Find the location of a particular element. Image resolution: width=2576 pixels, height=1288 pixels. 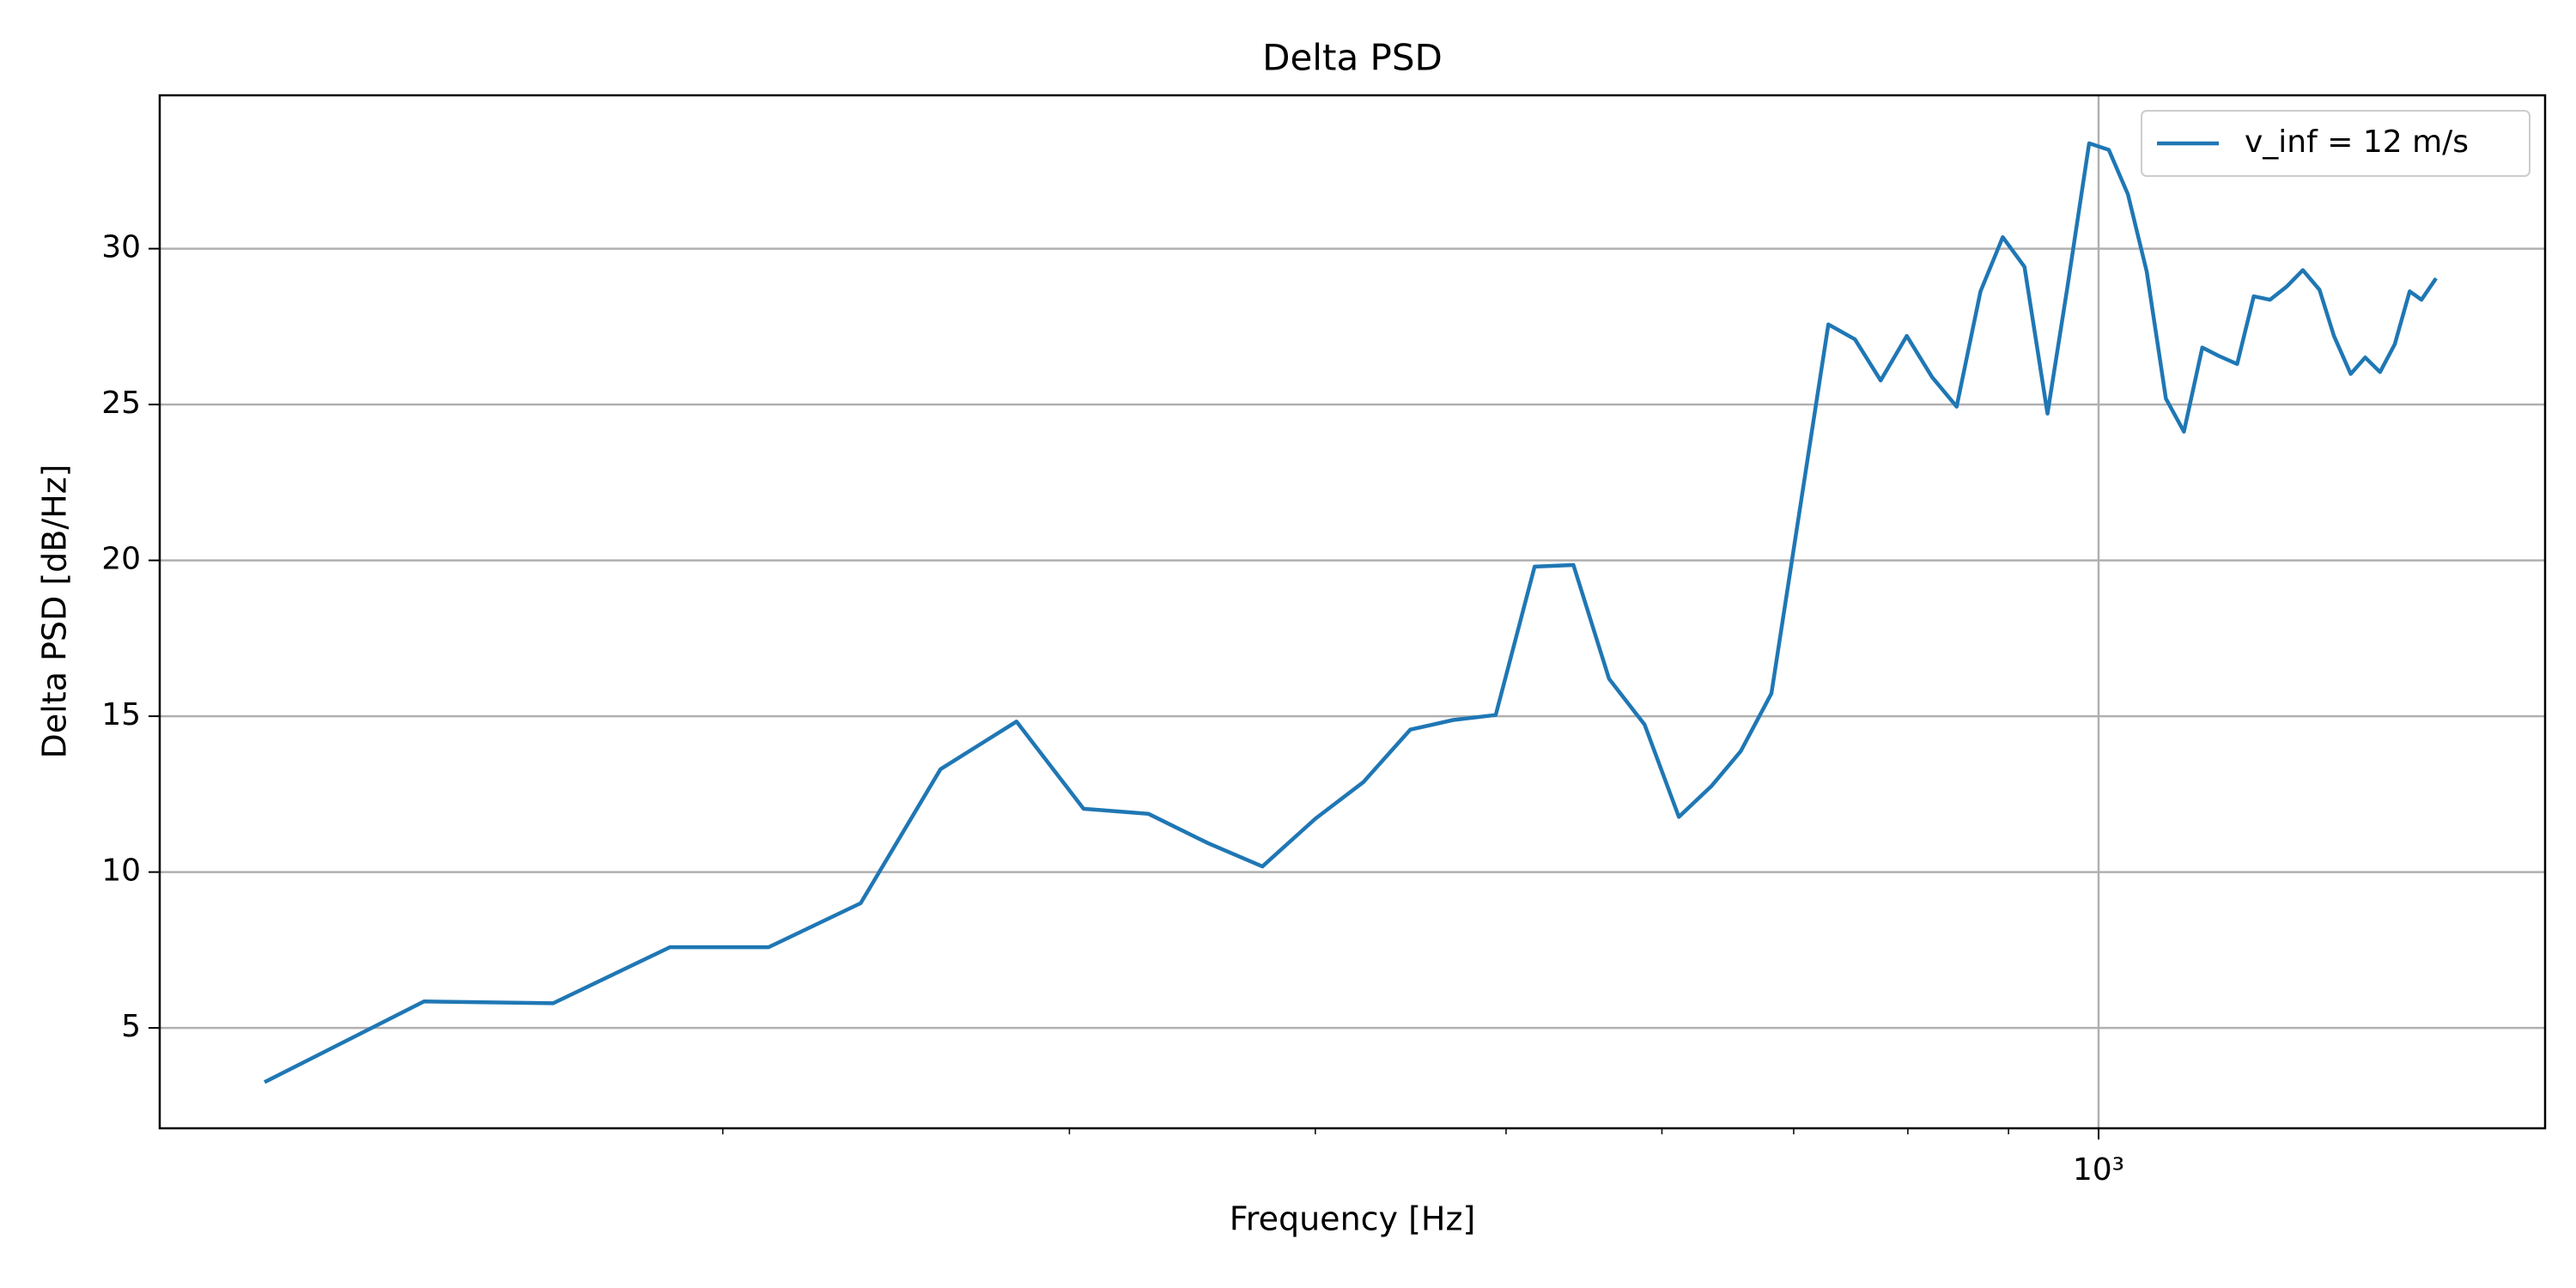

y-tick-label: 10 is located at coordinates (121, 872).